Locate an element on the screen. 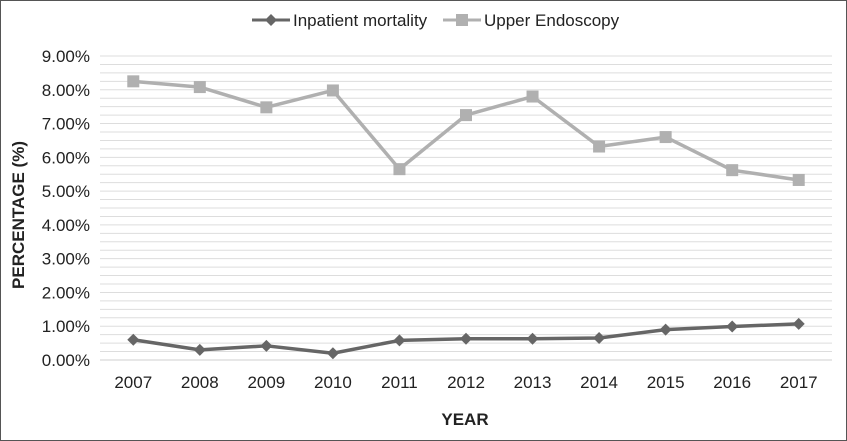 The width and height of the screenshot is (847, 441). x-tick-label: 2016 is located at coordinates (732, 382).